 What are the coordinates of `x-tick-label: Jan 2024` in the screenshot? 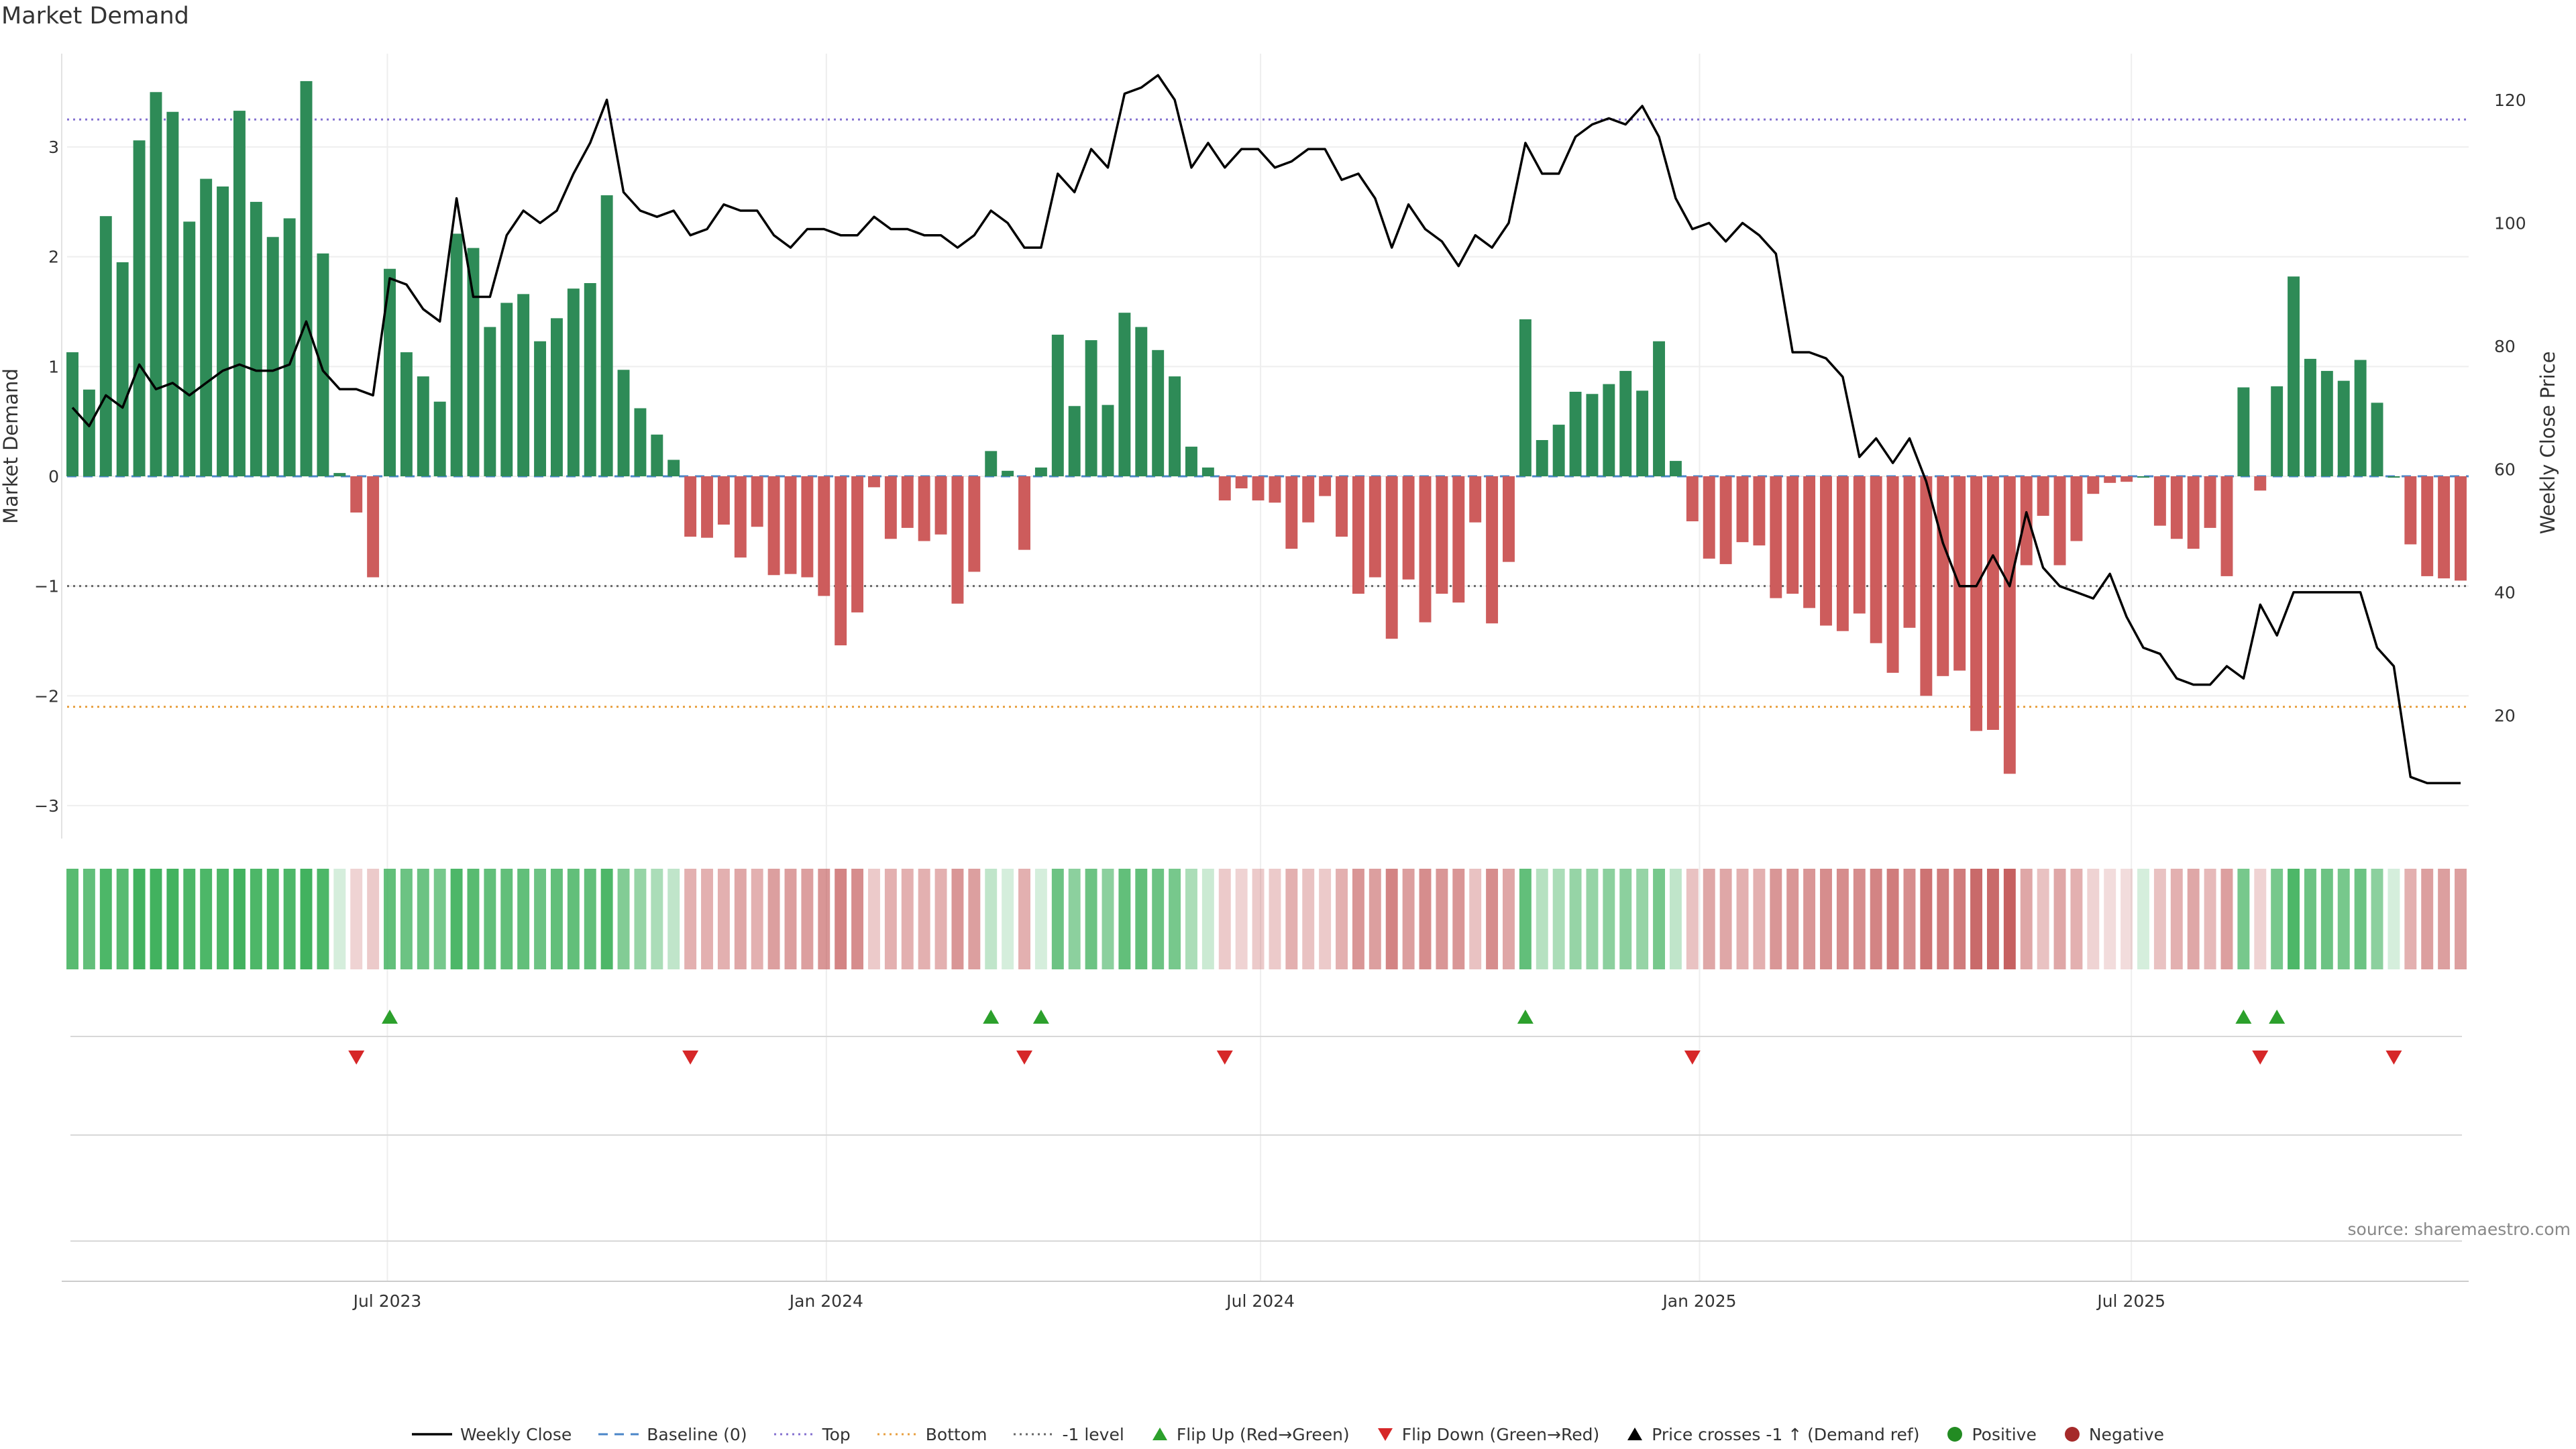 It's located at (825, 1301).